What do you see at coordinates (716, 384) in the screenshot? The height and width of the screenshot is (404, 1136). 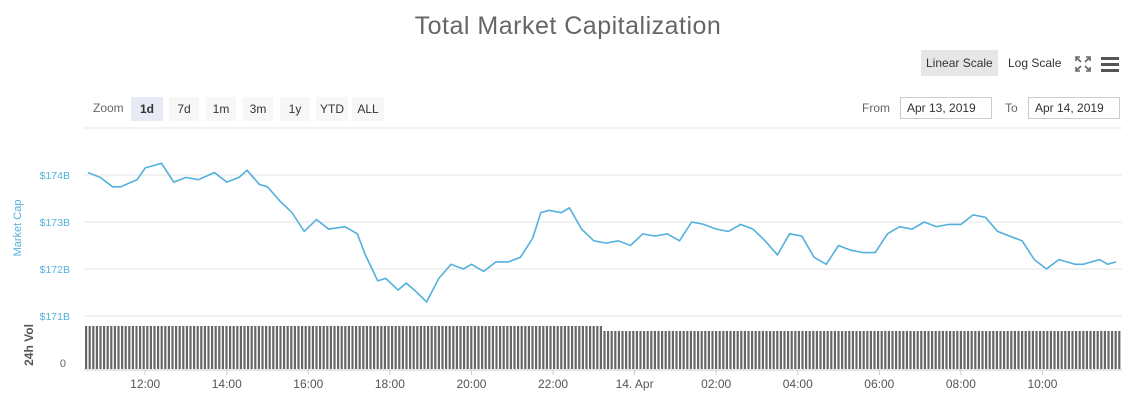 I see `x-tick-label: 02:00` at bounding box center [716, 384].